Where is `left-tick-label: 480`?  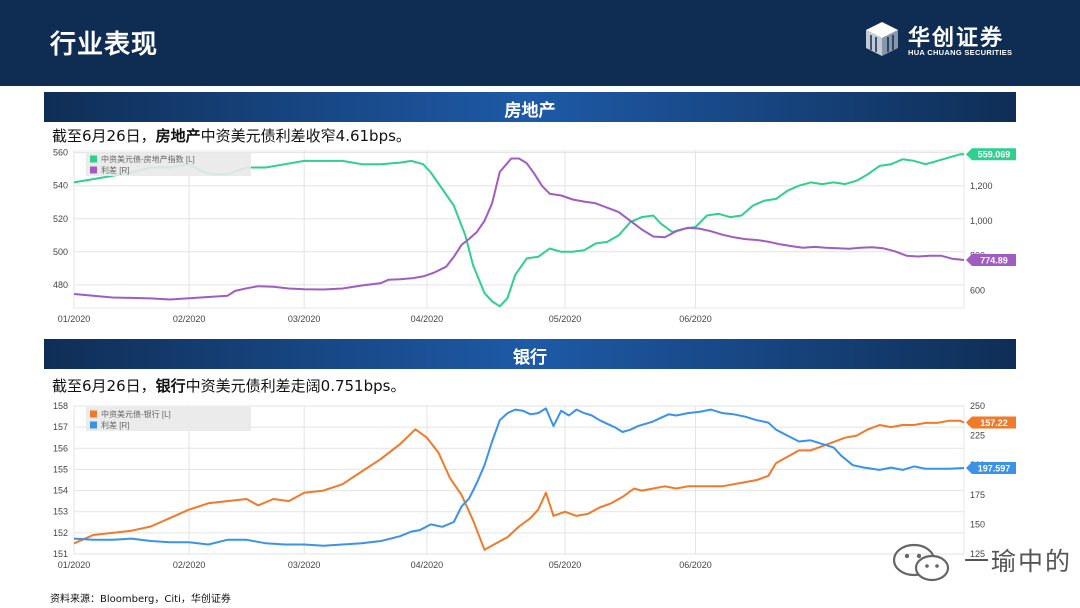 left-tick-label: 480 is located at coordinates (60, 285).